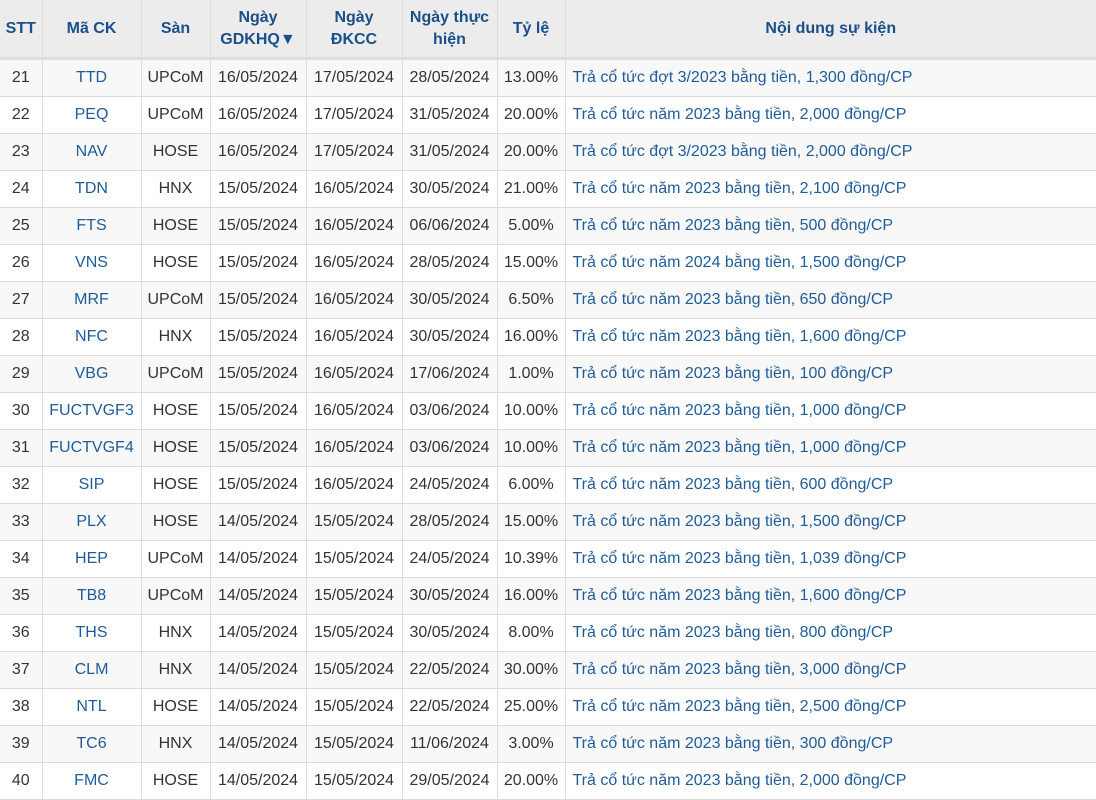 The image size is (1096, 800). Describe the element at coordinates (92, 115) in the screenshot. I see `stock-code-link: PEQ` at that location.